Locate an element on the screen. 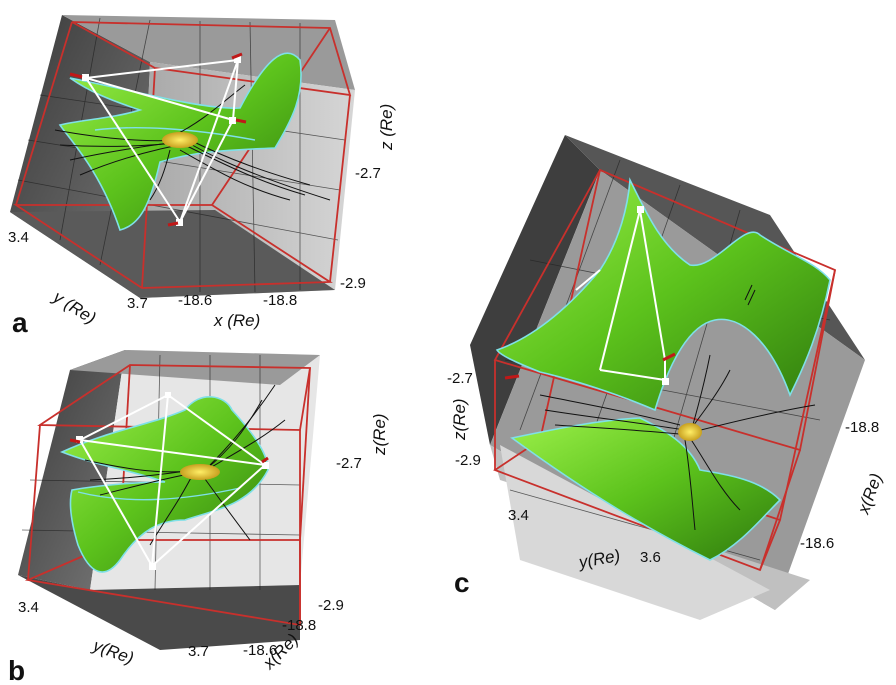  surface-sheet is located at coordinates (164, 484).